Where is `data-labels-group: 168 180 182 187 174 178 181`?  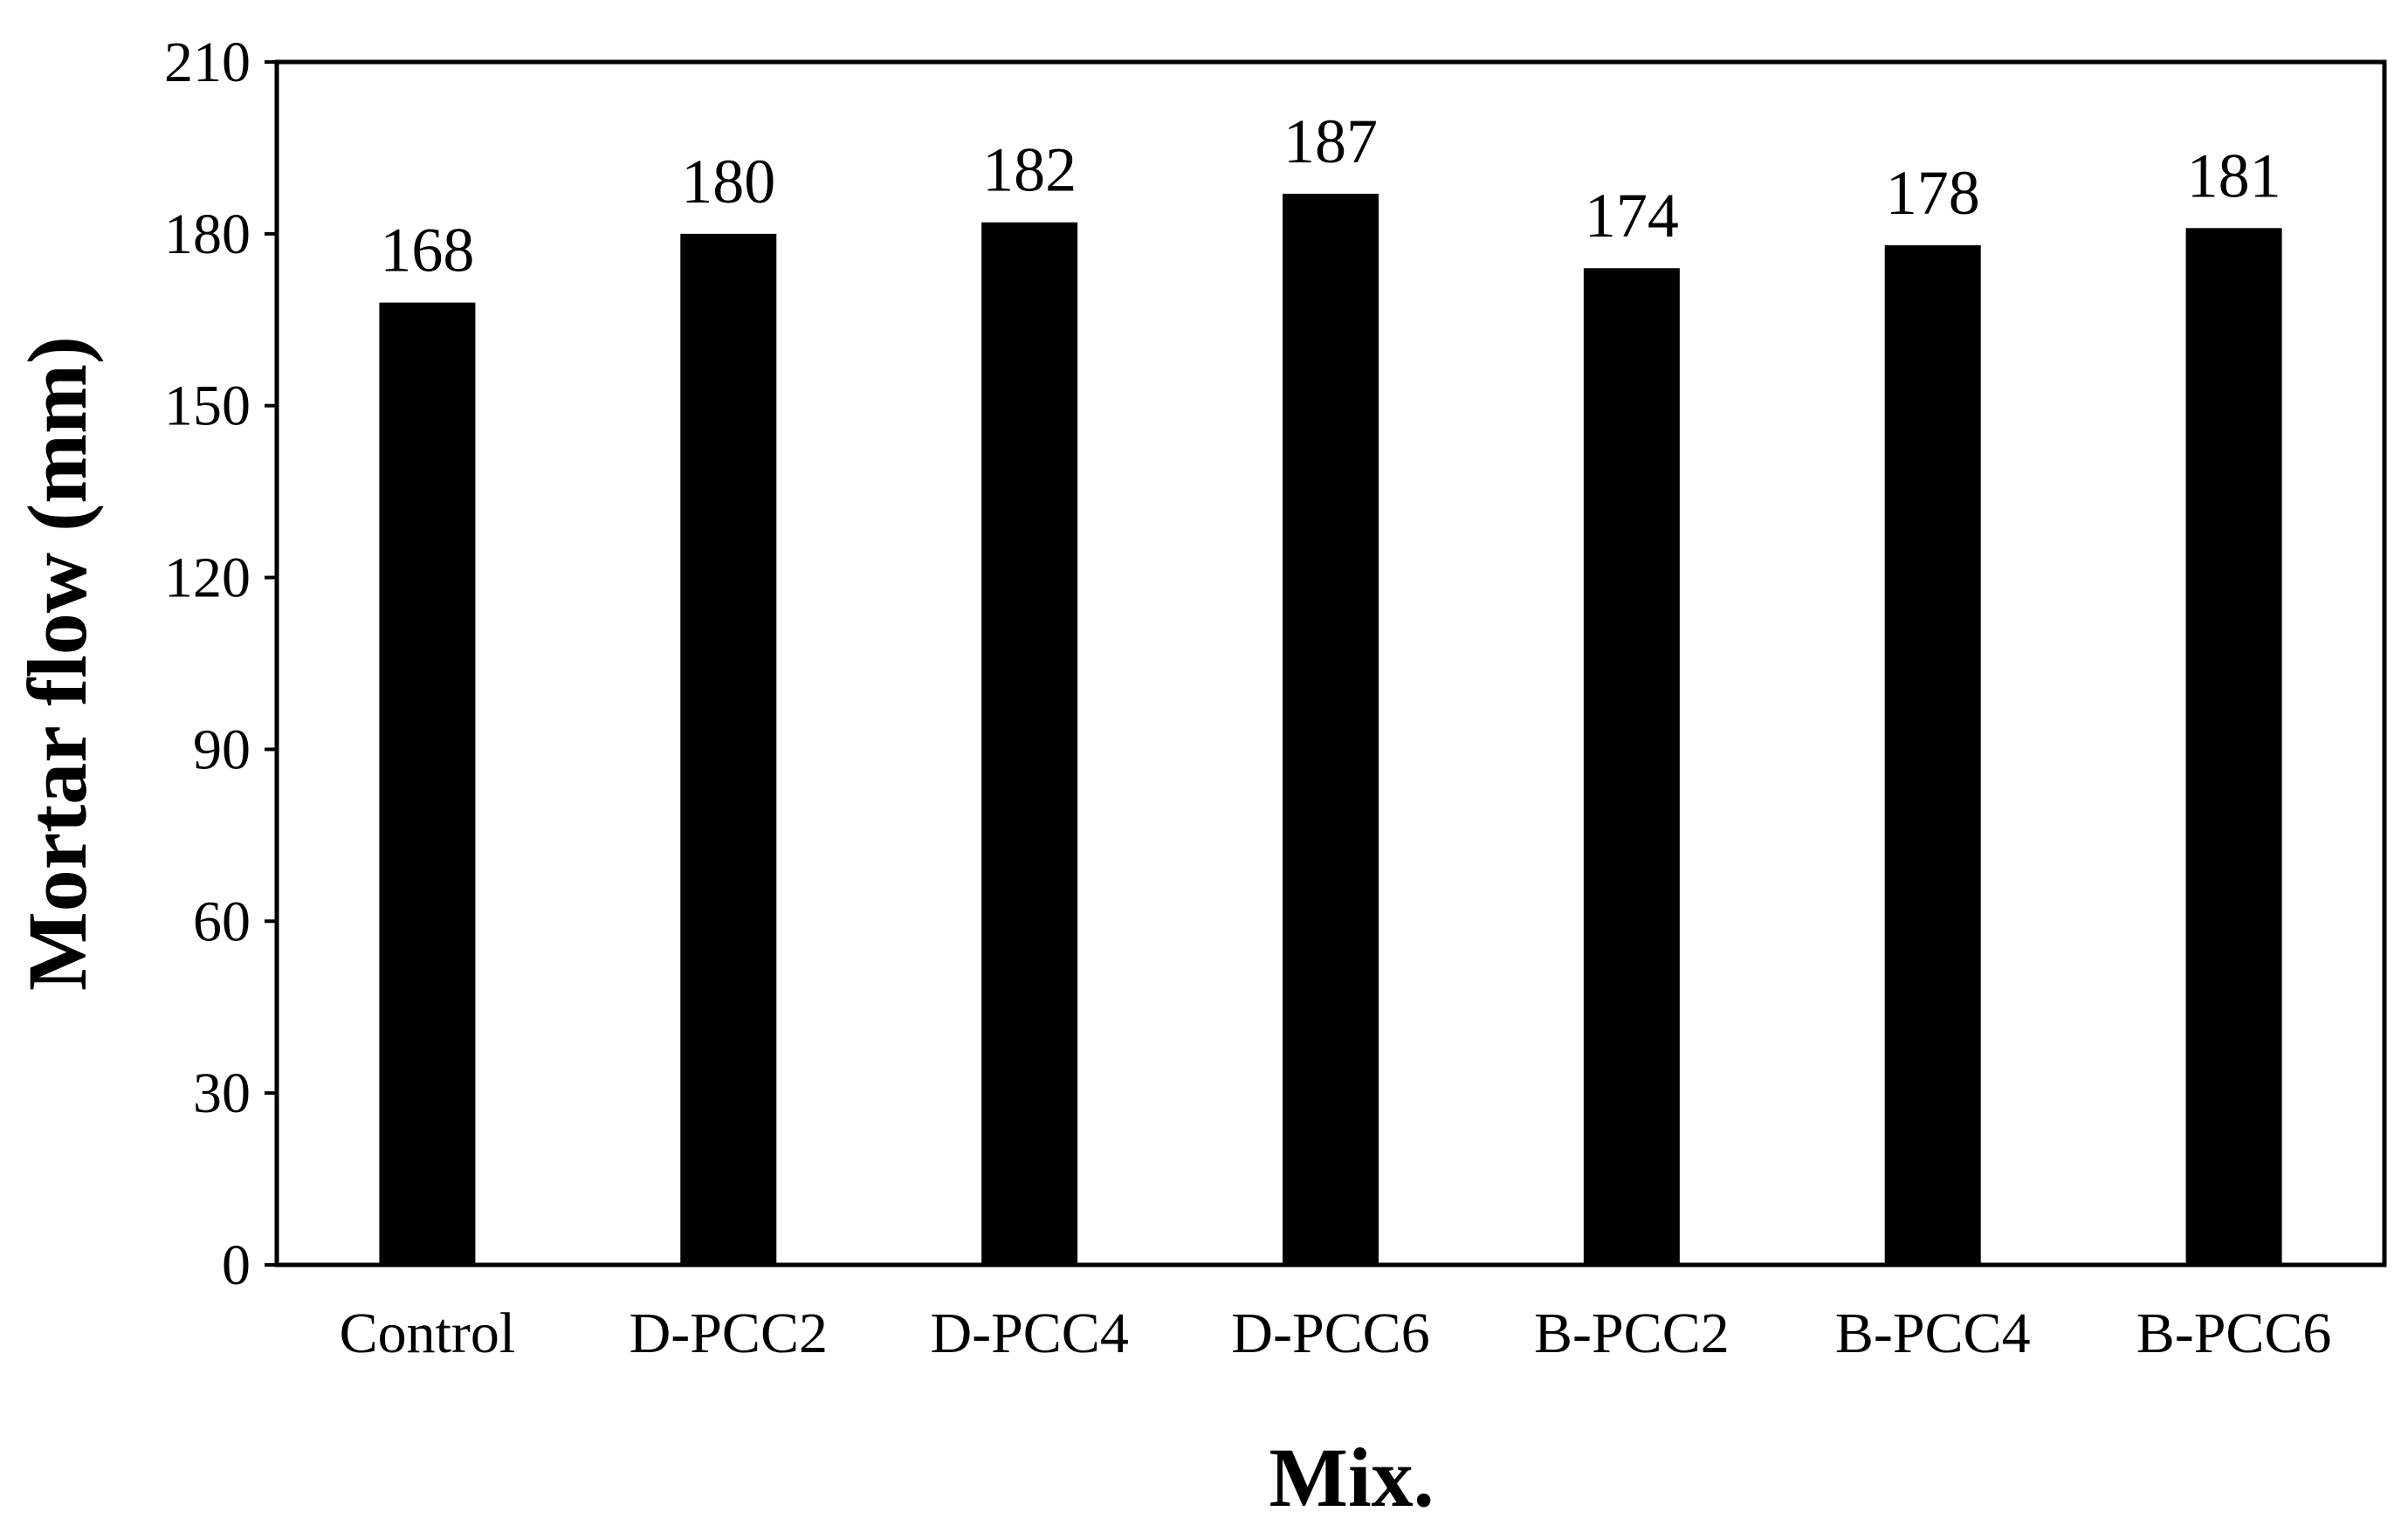 data-labels-group: 168 180 182 187 174 178 181 is located at coordinates (1330, 195).